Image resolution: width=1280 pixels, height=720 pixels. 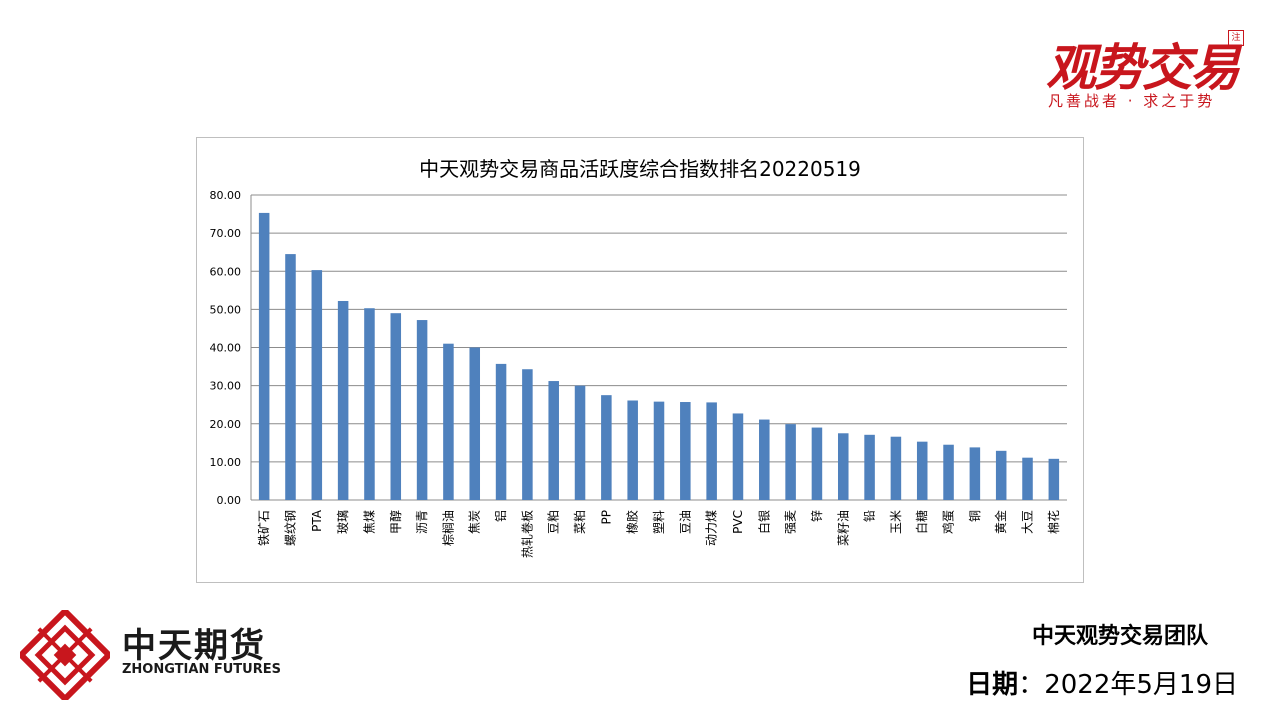 I want to click on y-tick-label: 60.00, so click(x=226, y=271).